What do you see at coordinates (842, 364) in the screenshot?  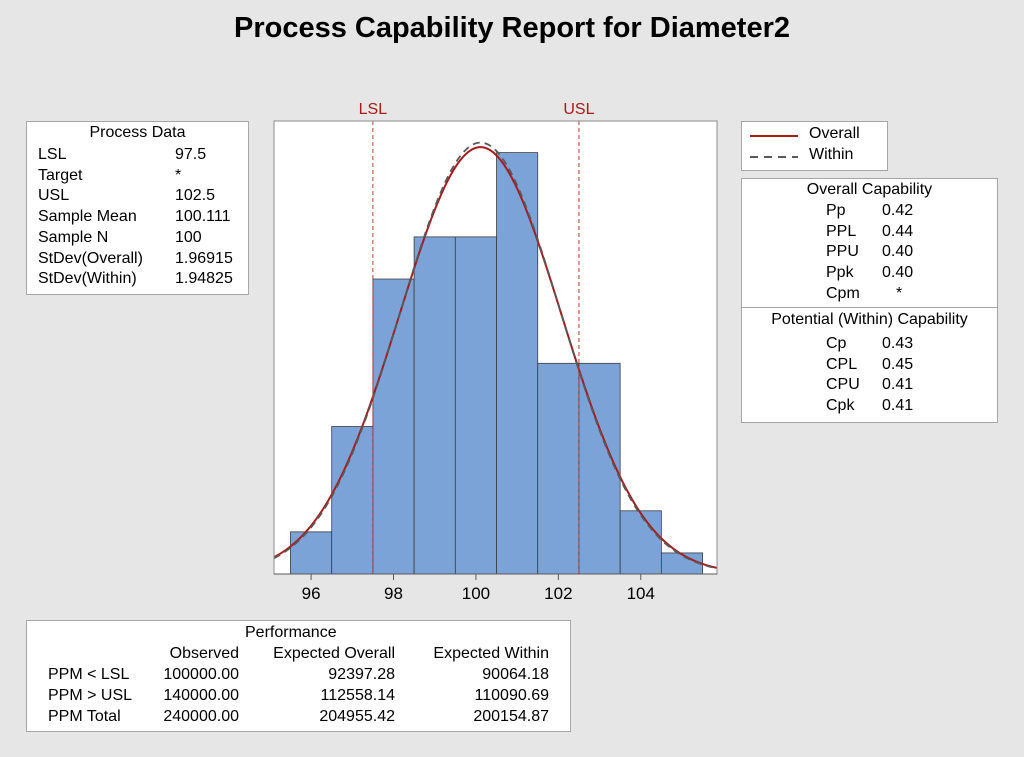 I see `within-capability-label: CPL` at bounding box center [842, 364].